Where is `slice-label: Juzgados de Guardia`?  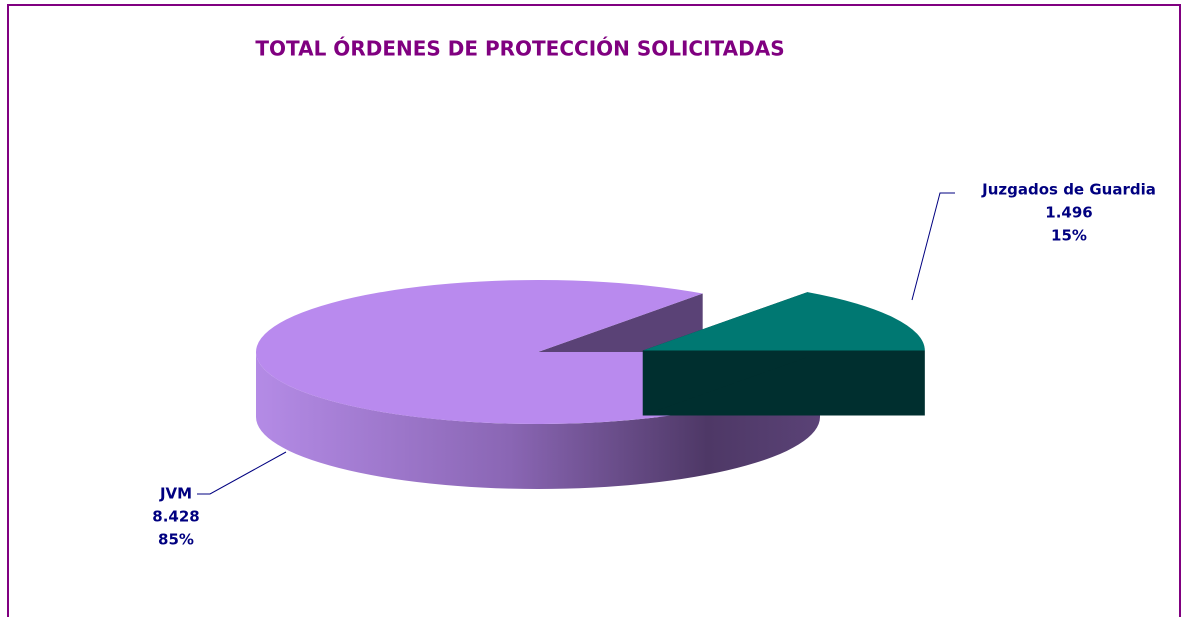
slice-label: Juzgados de Guardia is located at coordinates (1068, 190).